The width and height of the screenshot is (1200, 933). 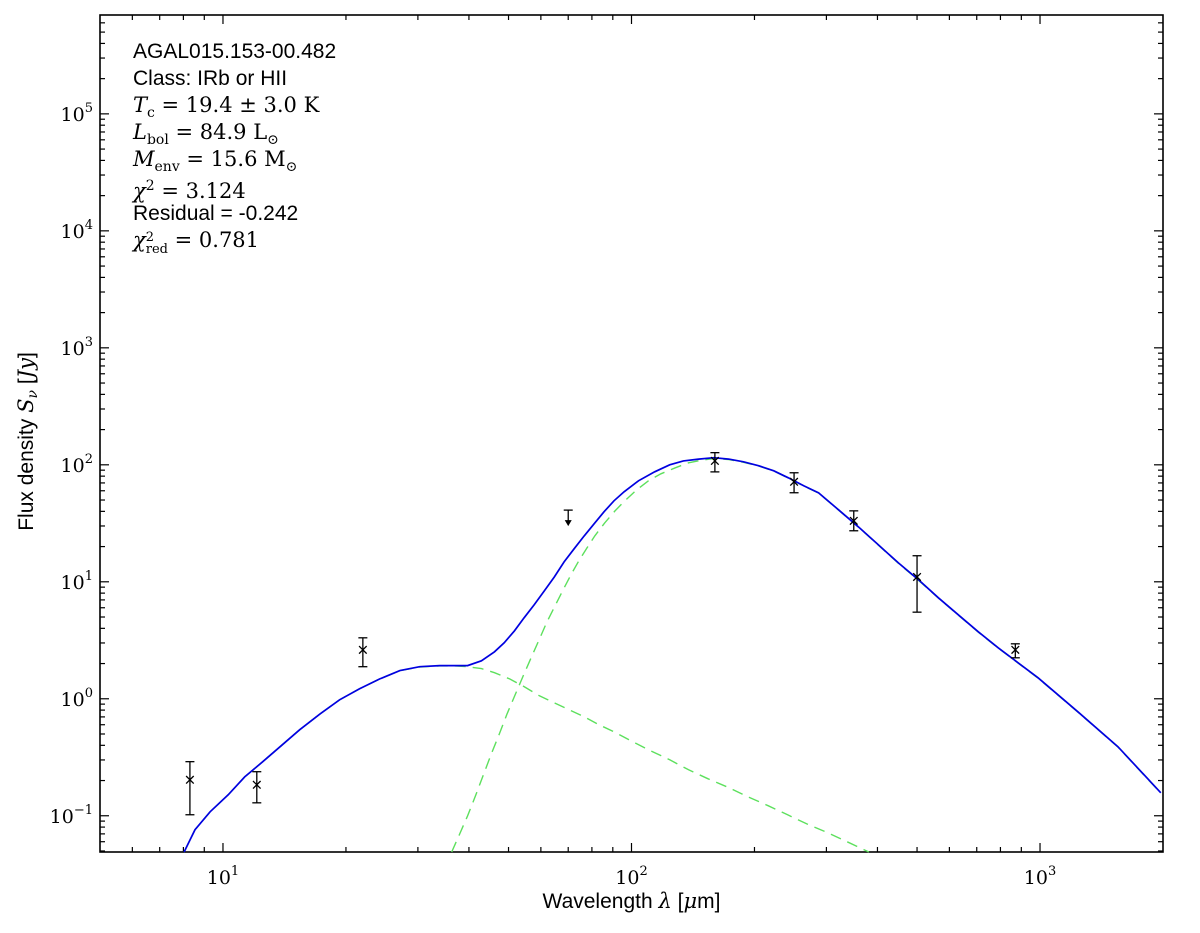 I want to click on annotation-source-name: AGAL015.153-00.482, so click(x=234, y=51).